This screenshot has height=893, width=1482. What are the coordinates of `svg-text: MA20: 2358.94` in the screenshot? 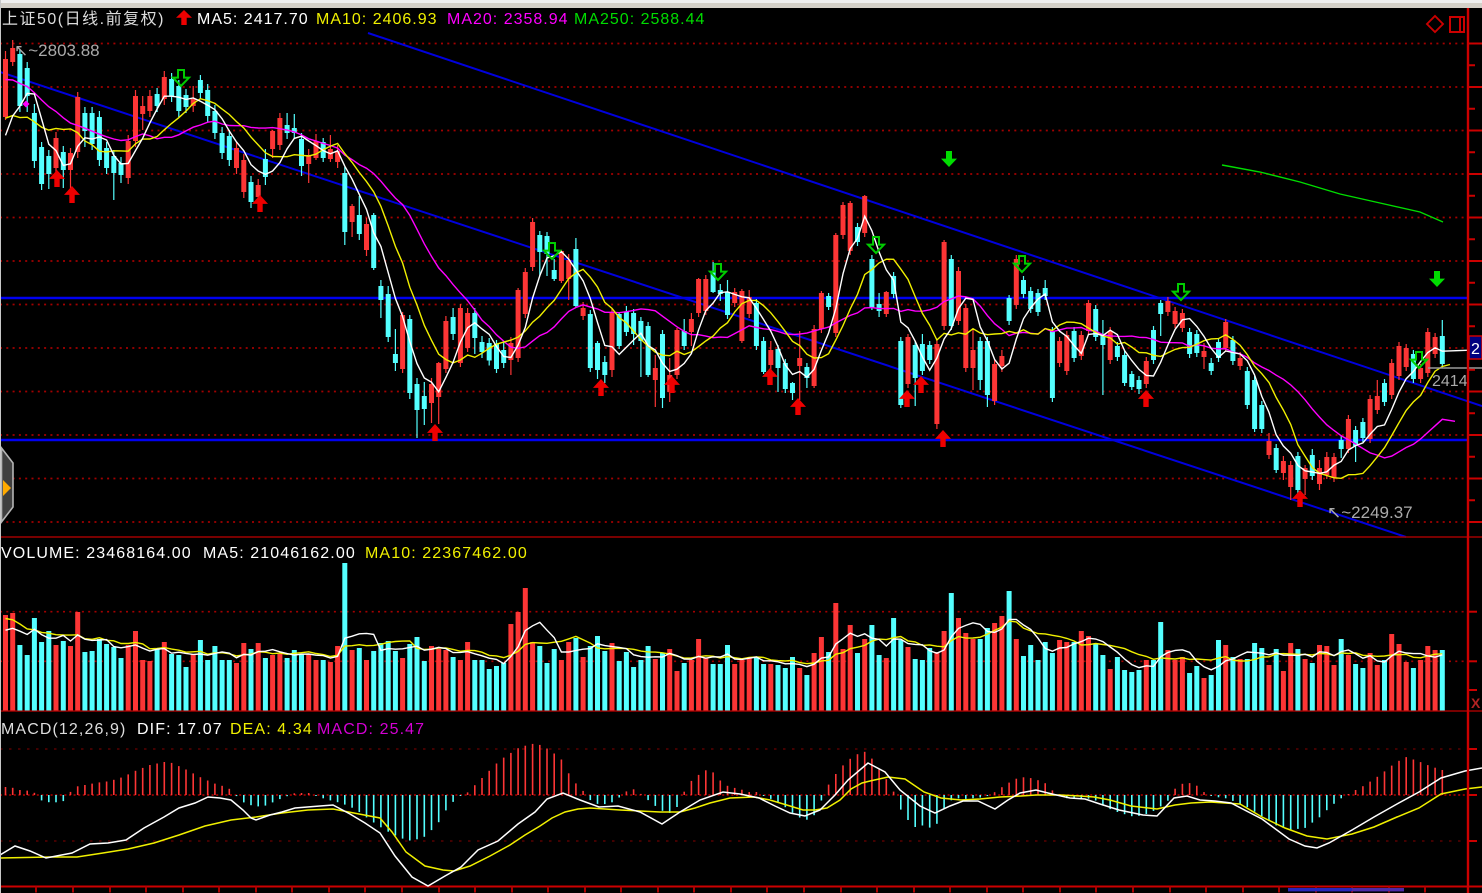 It's located at (508, 19).